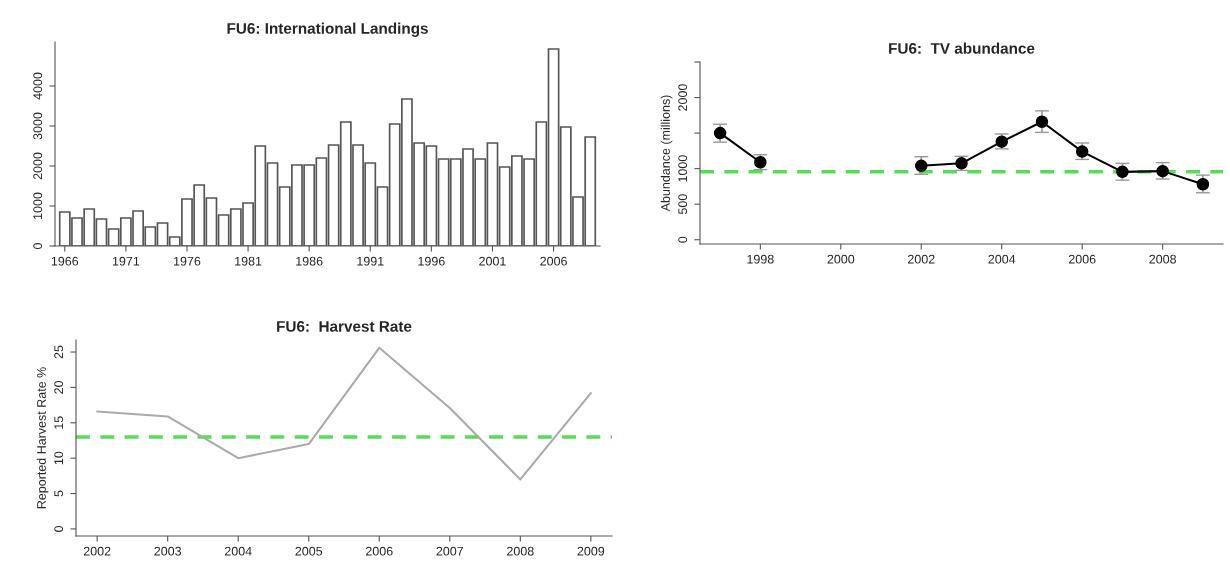  What do you see at coordinates (126, 261) in the screenshot?
I see `x-tick-label: 1971` at bounding box center [126, 261].